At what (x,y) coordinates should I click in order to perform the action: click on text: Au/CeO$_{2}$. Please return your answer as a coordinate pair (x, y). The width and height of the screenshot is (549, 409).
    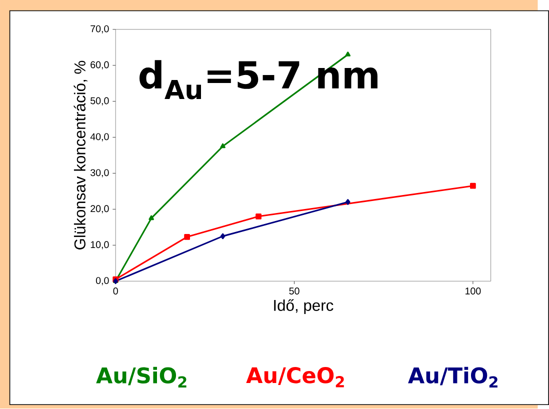
    Looking at the image, I should click on (295, 377).